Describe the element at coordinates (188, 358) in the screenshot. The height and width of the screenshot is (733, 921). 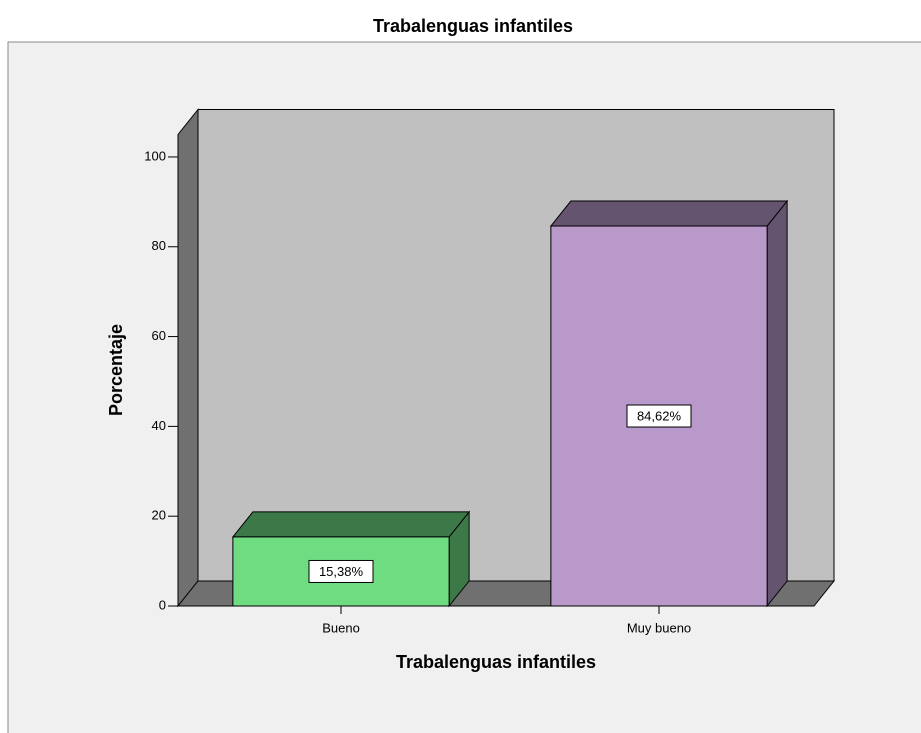
I see `side-wall` at that location.